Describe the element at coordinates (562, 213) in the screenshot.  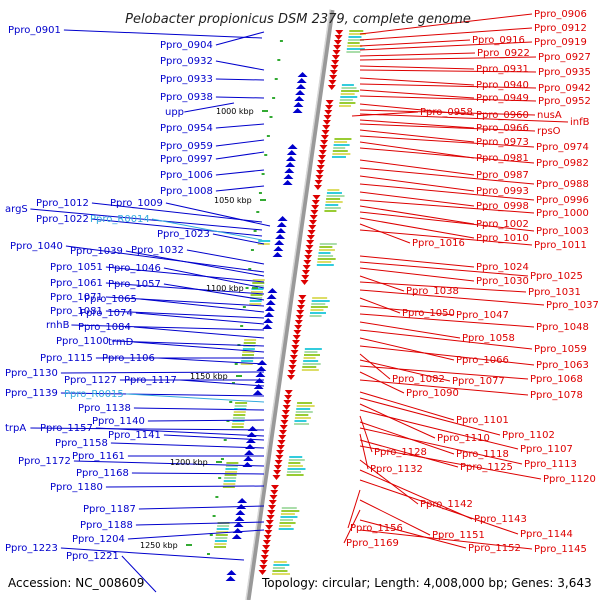
I see `right-gene-label: Ppro_1000` at that location.